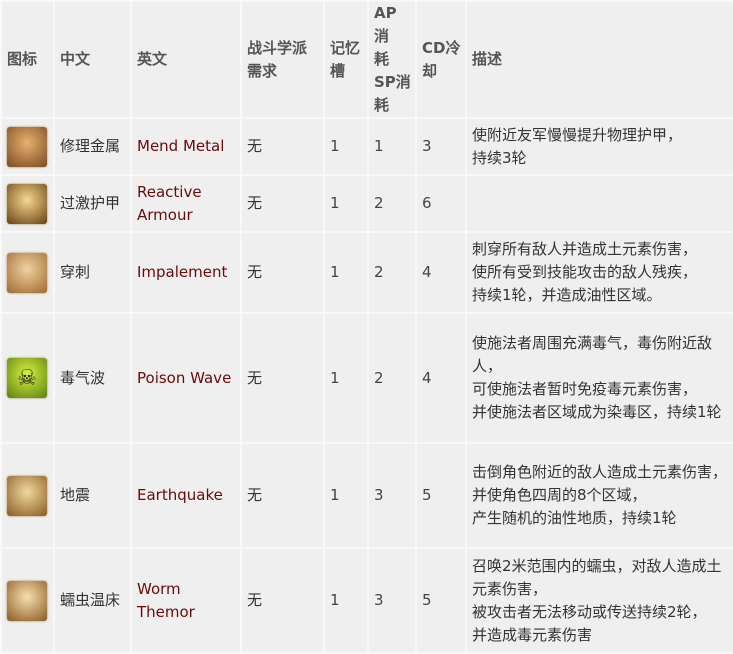  I want to click on description-line: 可使施法者暂时免疫毒元素伤害，, so click(585, 389).